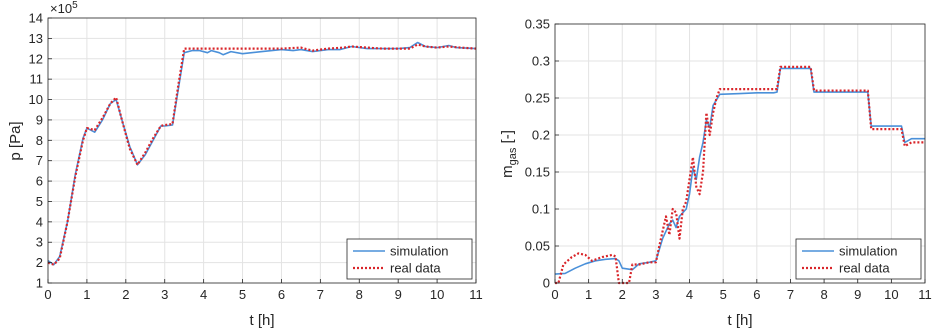  What do you see at coordinates (39, 283) in the screenshot?
I see `pressure-y-tick-label: 1` at bounding box center [39, 283].